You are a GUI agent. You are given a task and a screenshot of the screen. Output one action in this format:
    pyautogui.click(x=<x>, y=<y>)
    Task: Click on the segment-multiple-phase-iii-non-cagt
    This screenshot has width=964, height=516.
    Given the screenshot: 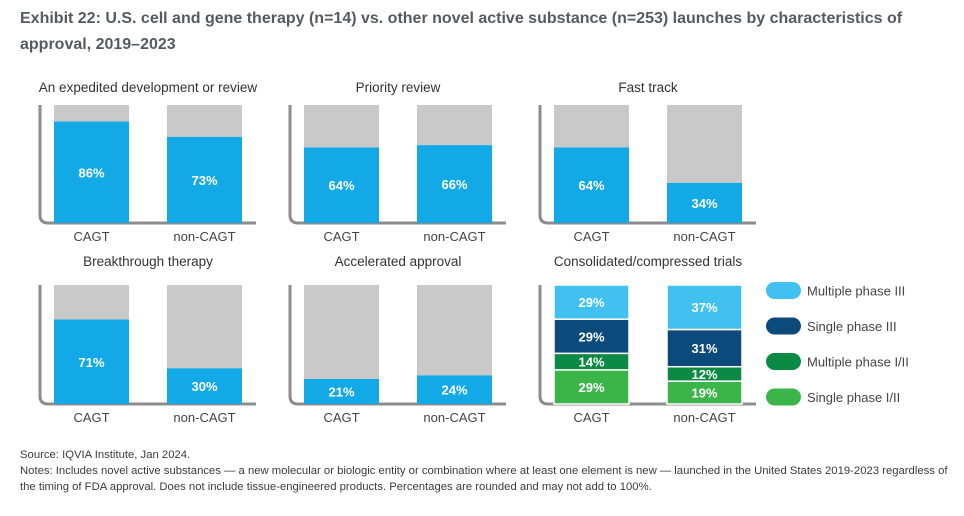 What is the action you would take?
    pyautogui.click(x=704, y=307)
    